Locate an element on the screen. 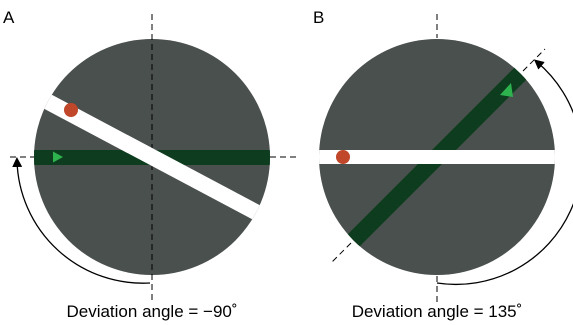  panel-b-green-arrowhead is located at coordinates (506, 90).